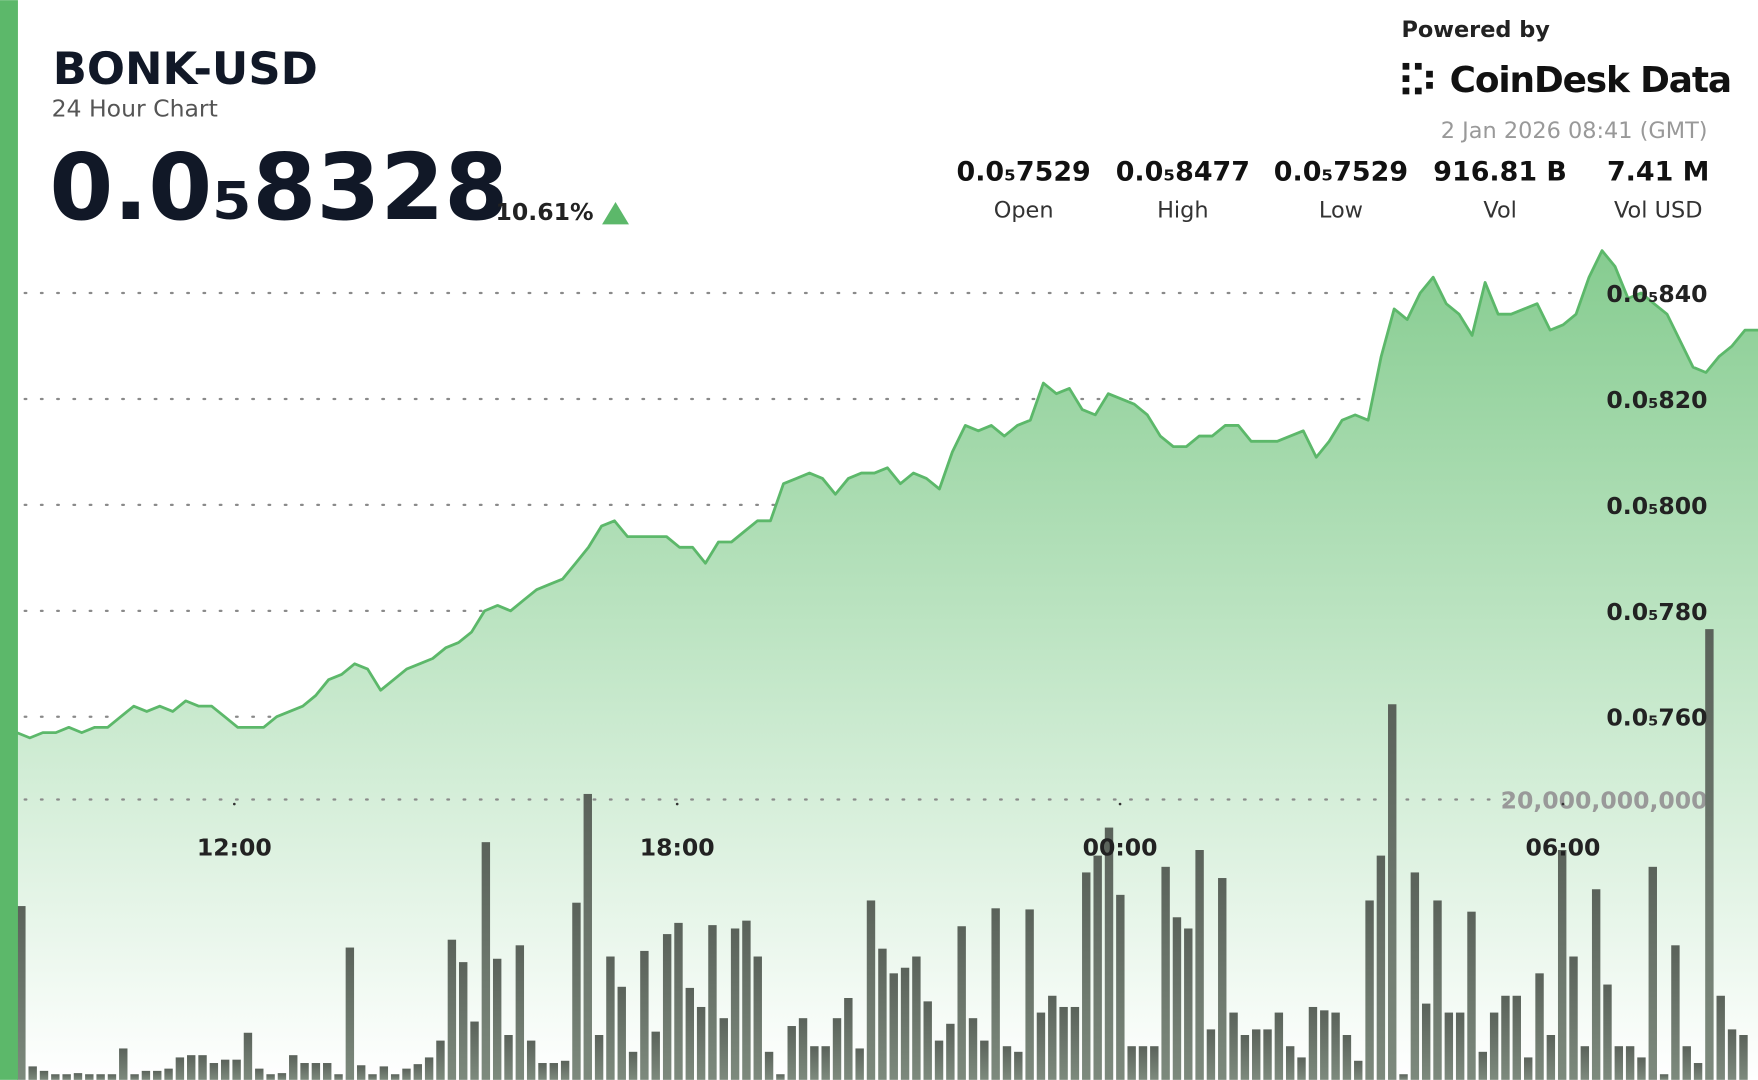  What do you see at coordinates (234, 848) in the screenshot?
I see `x-tick-label: 12:00` at bounding box center [234, 848].